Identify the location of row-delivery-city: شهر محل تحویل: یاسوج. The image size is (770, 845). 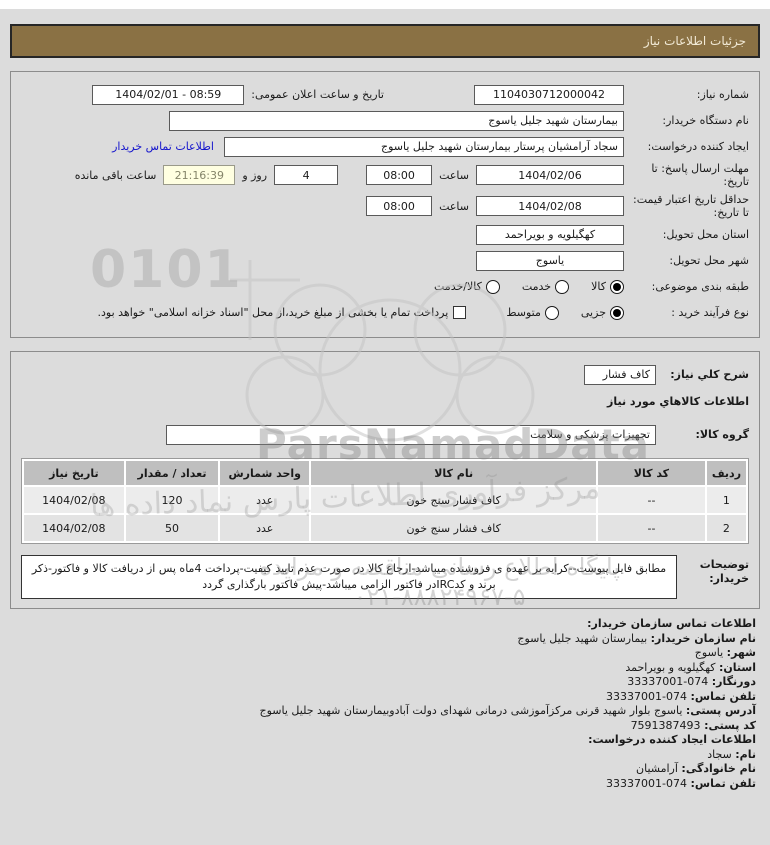
(385, 260).